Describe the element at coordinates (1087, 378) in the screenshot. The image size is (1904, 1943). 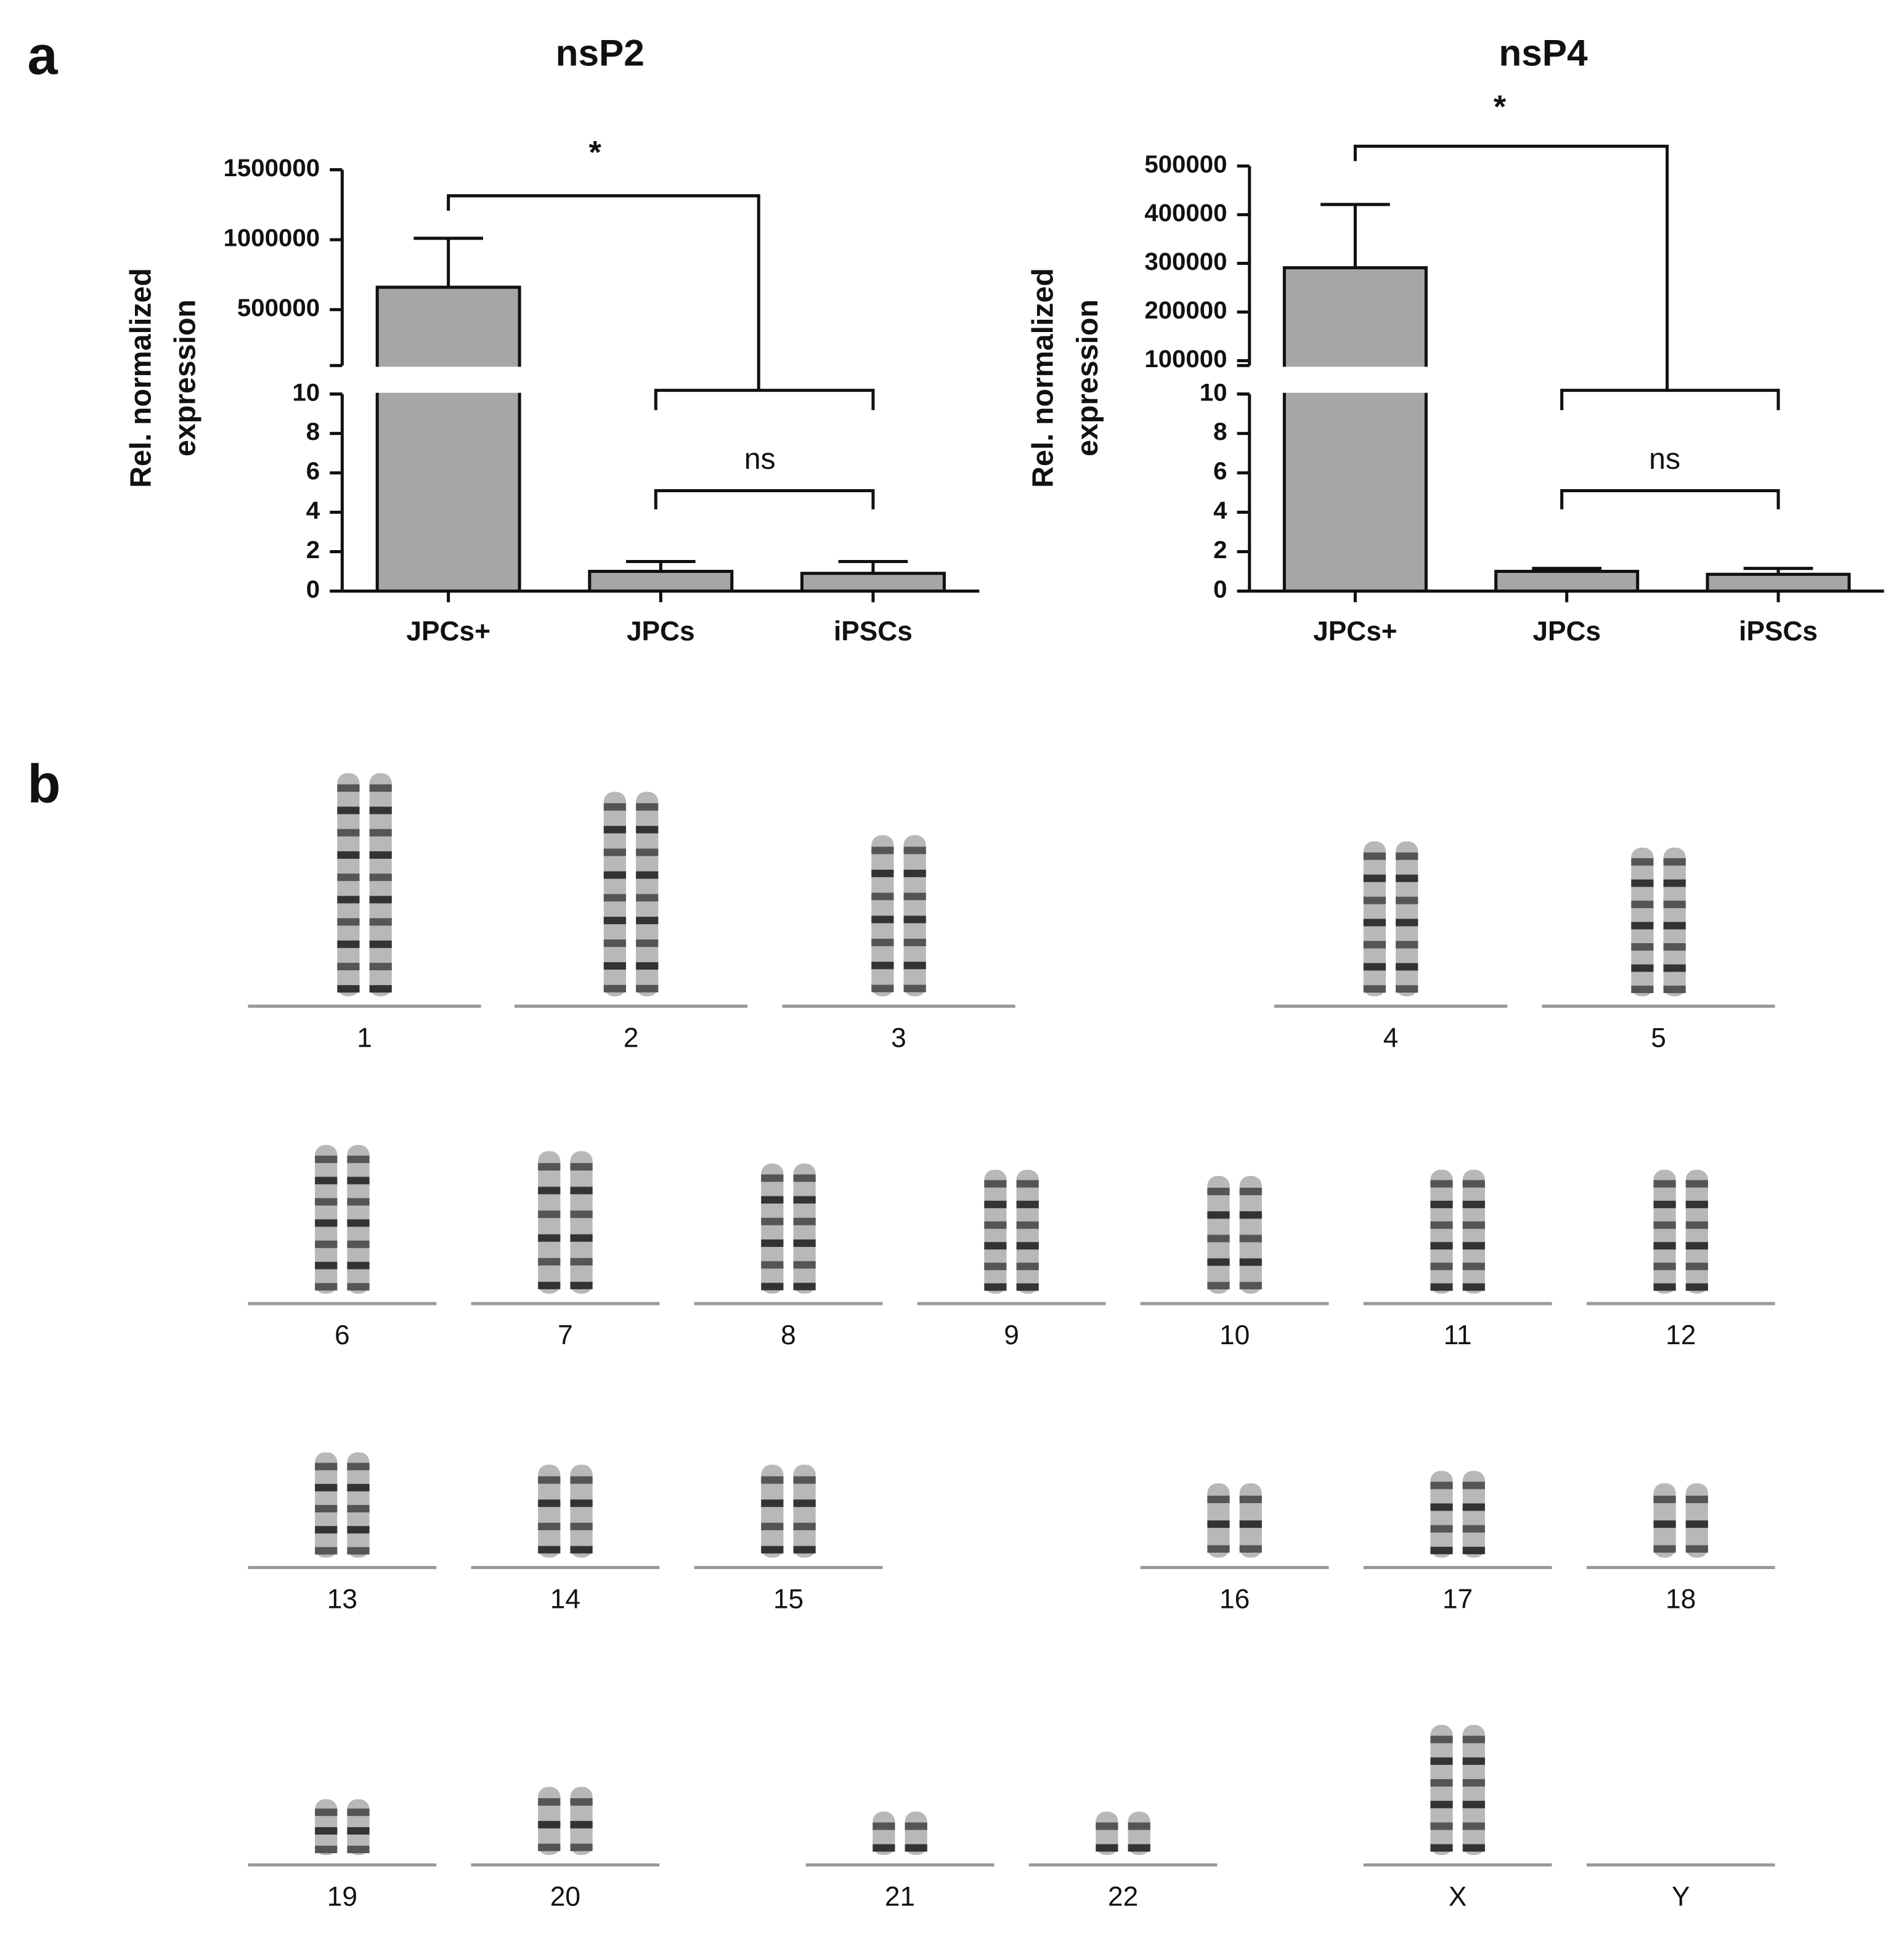
I see `y-axis-label: expression` at that location.